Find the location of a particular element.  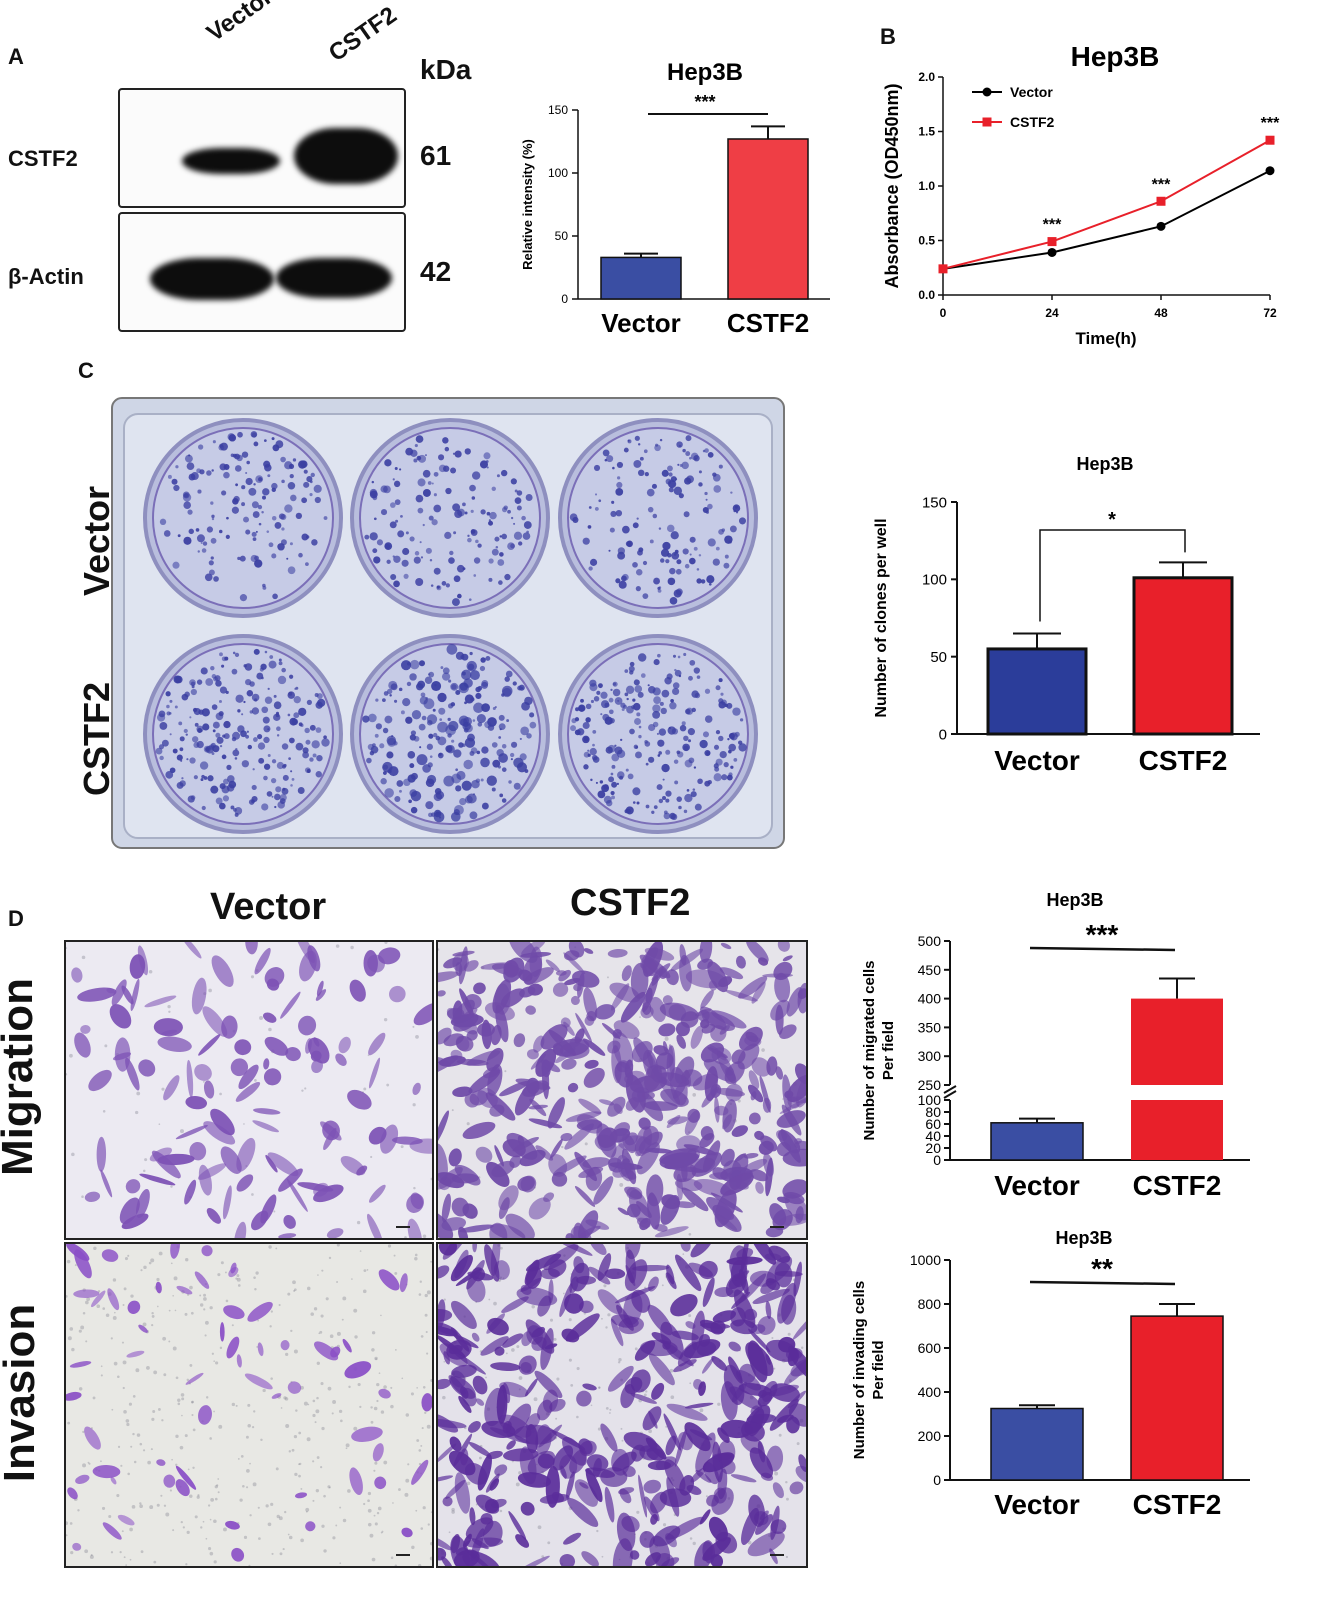

series-line-vector is located at coordinates (1106, 219).